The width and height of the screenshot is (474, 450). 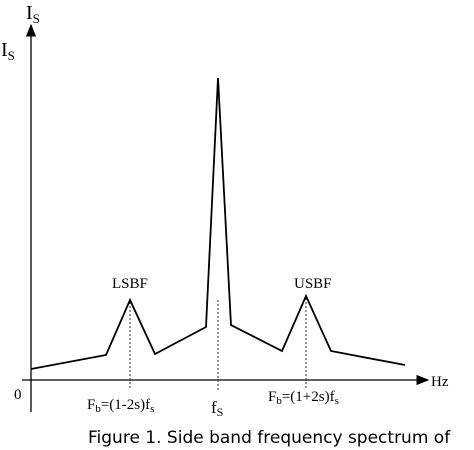 What do you see at coordinates (217, 408) in the screenshot?
I see `fs-label: fS` at bounding box center [217, 408].